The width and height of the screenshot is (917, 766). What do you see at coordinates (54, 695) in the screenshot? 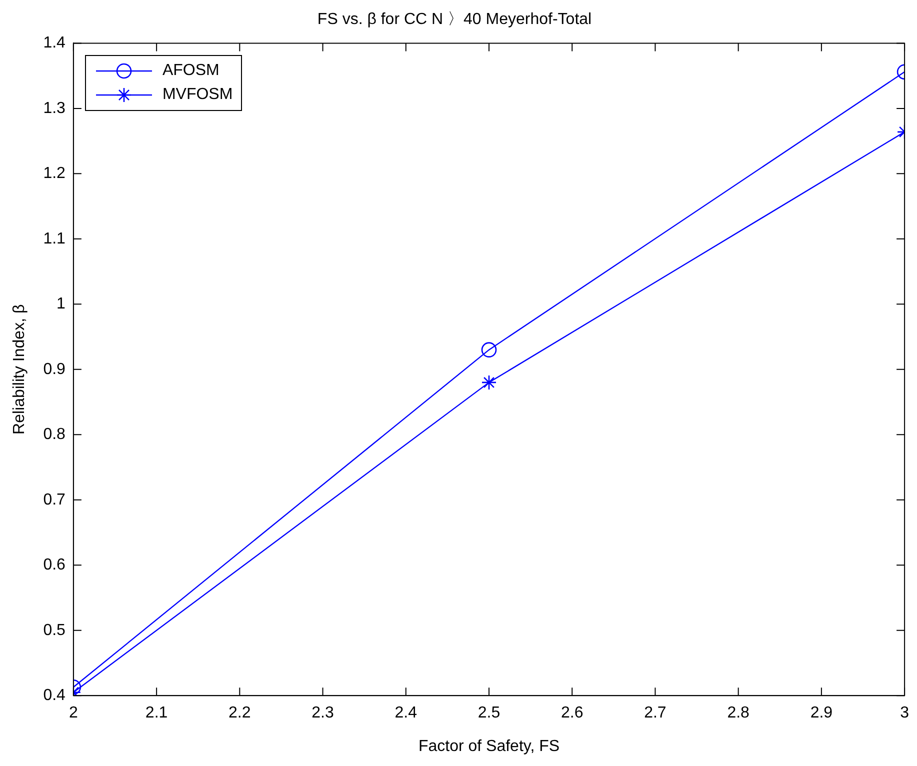
I see `y-tick-label: 0.4` at bounding box center [54, 695].